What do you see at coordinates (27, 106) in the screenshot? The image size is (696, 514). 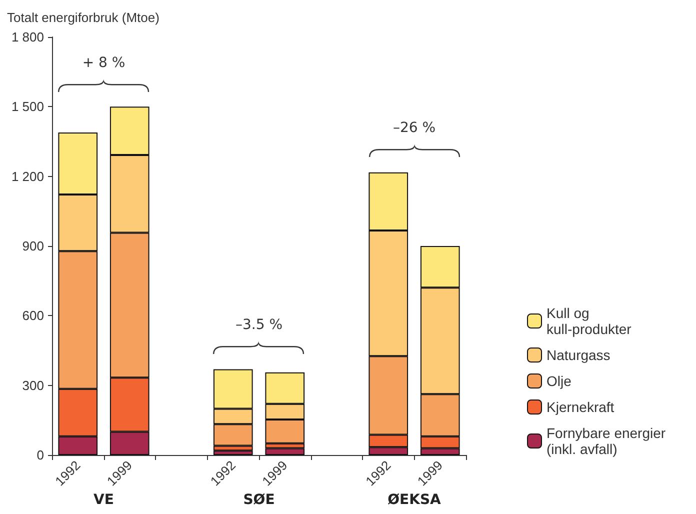 I see `y-tick-label: 1 500` at bounding box center [27, 106].